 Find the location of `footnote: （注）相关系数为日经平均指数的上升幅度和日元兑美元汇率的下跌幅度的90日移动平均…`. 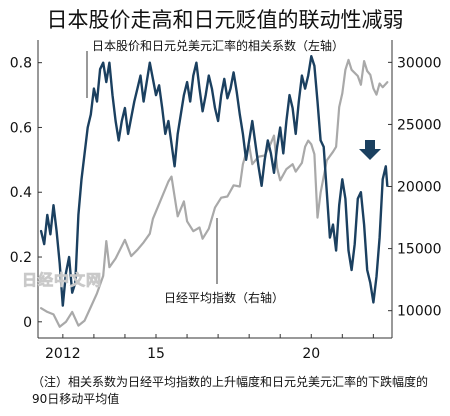

footnote: （注）相关系数为日经平均指数的上升幅度和日元兑美元汇率的下跌幅度的90日移动平均… is located at coordinates (230, 390).